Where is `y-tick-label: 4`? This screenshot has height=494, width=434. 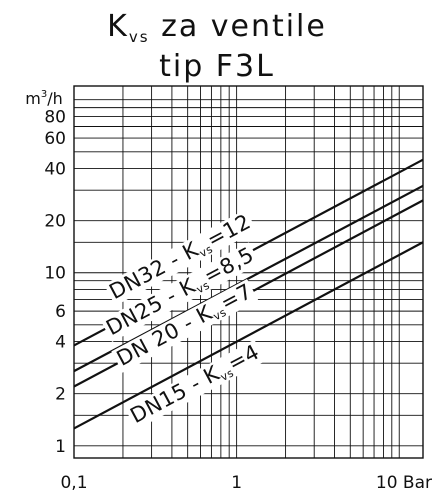 y-tick-label: 4 is located at coordinates (60, 343).